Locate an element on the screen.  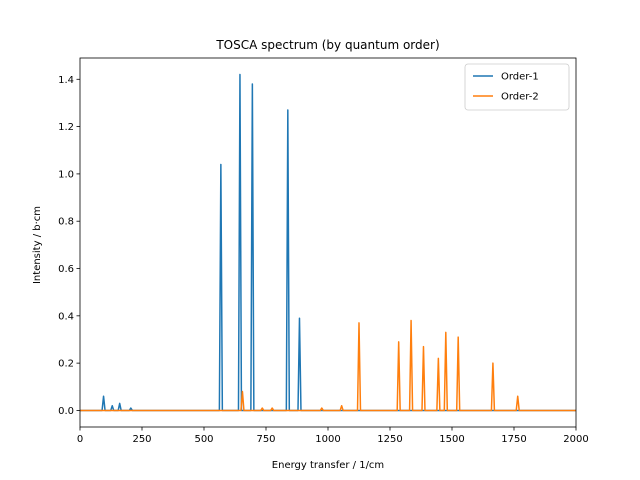
x-tick-label: 1500 is located at coordinates (451, 439).